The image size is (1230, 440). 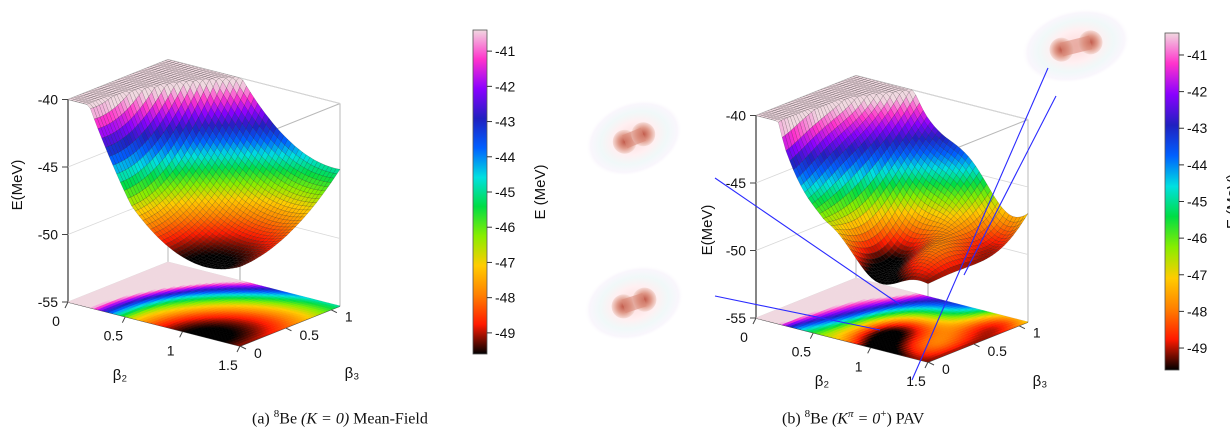 What do you see at coordinates (1076, 46) in the screenshot?
I see `density-blob-right` at bounding box center [1076, 46].